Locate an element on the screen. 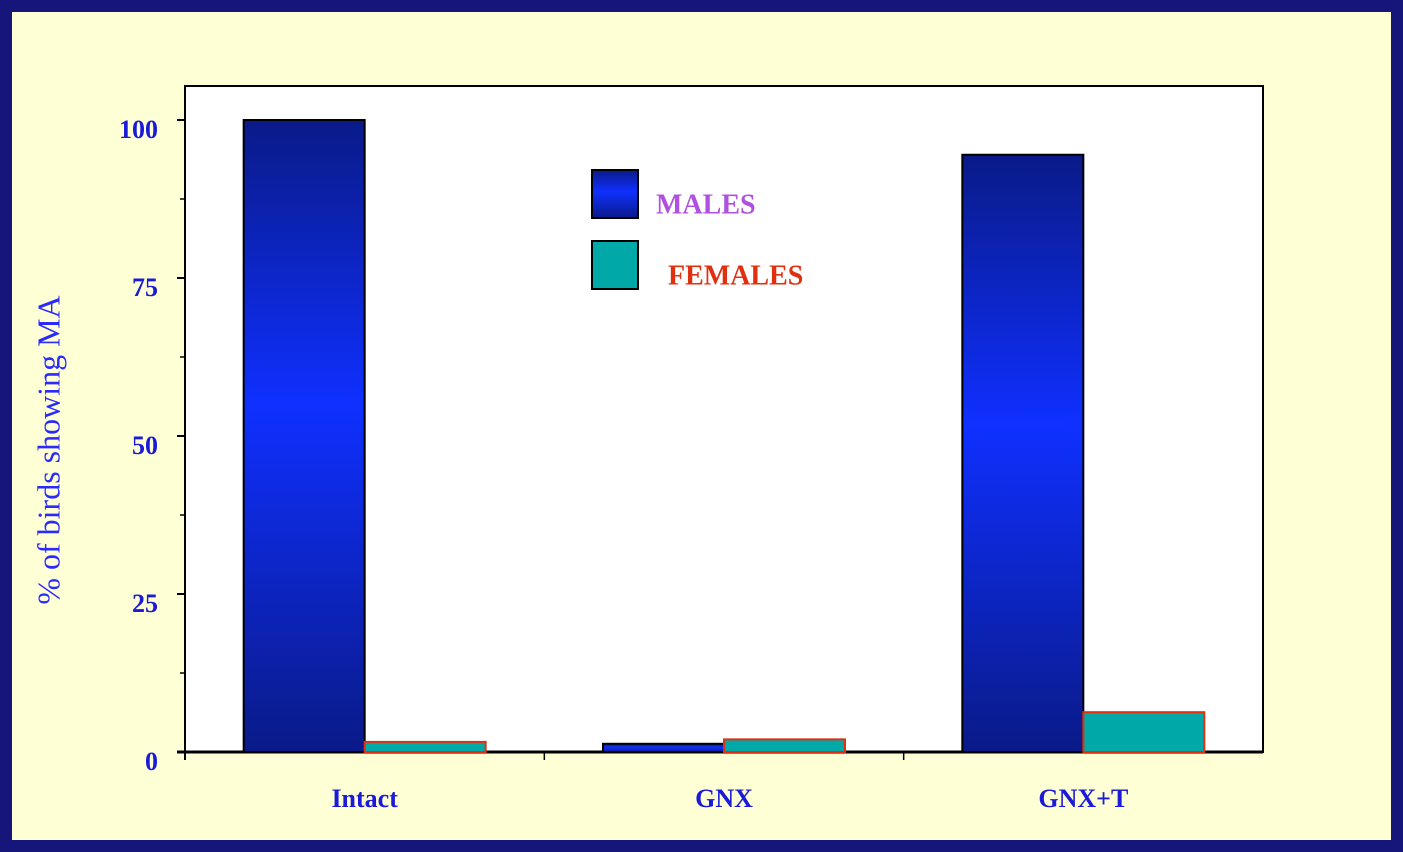  legend-label: MALES is located at coordinates (706, 204).